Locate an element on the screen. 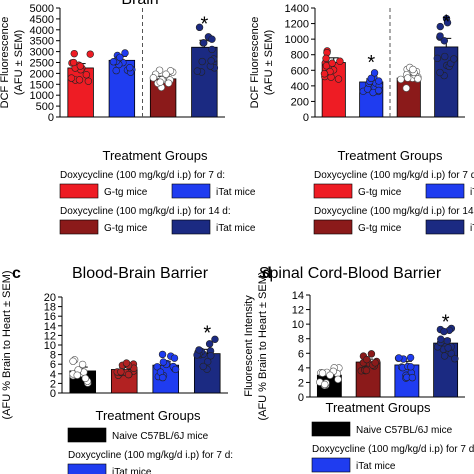 The width and height of the screenshot is (474, 474). y-tick-label: 2000 is located at coordinates (42, 74).